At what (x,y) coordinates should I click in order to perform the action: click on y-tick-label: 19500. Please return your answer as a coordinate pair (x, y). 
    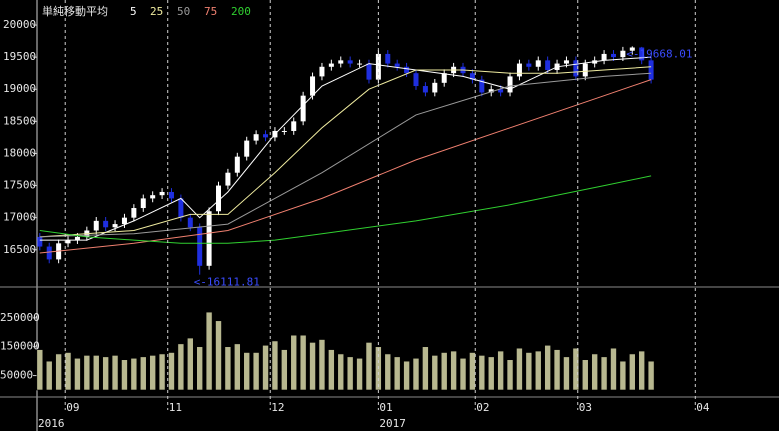
    Looking at the image, I should click on (19, 56).